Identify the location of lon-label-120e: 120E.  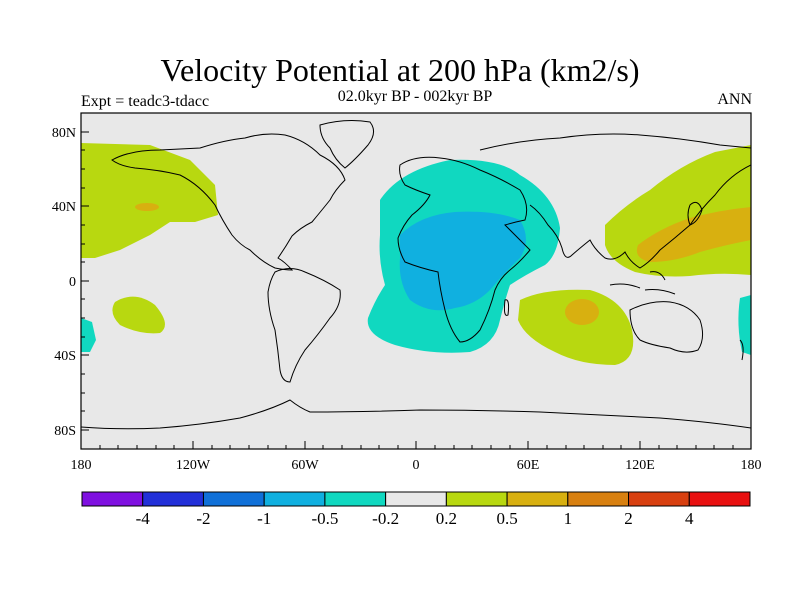
(640, 465).